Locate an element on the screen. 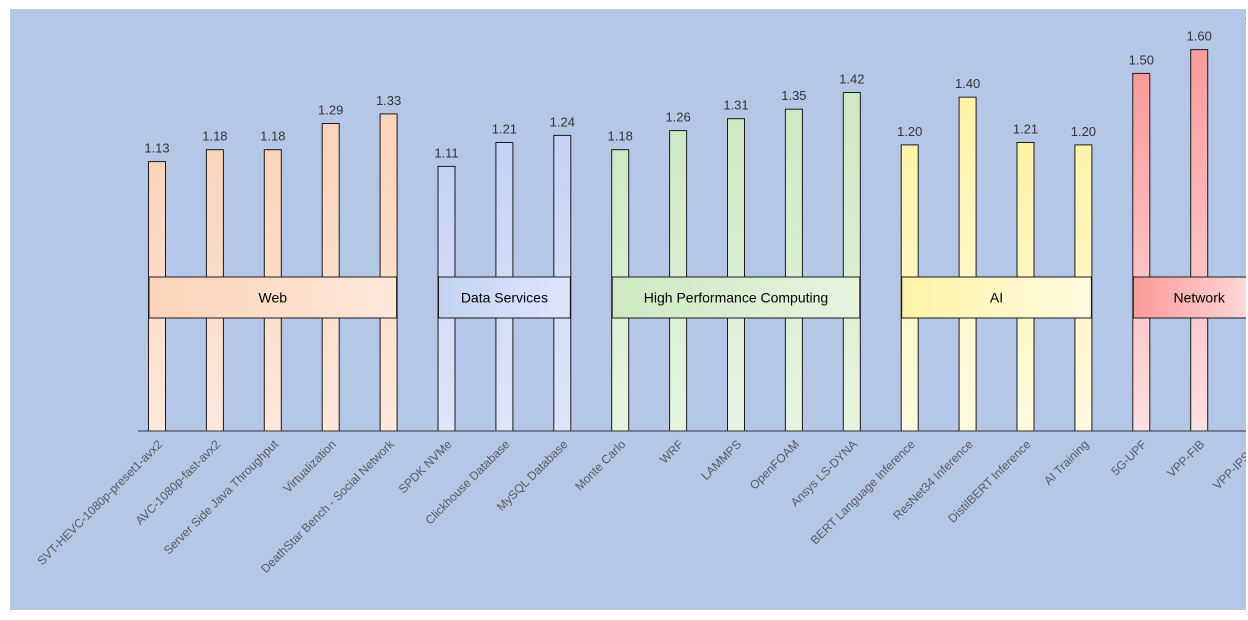 The image size is (1248, 620). group-name: AI is located at coordinates (996, 298).